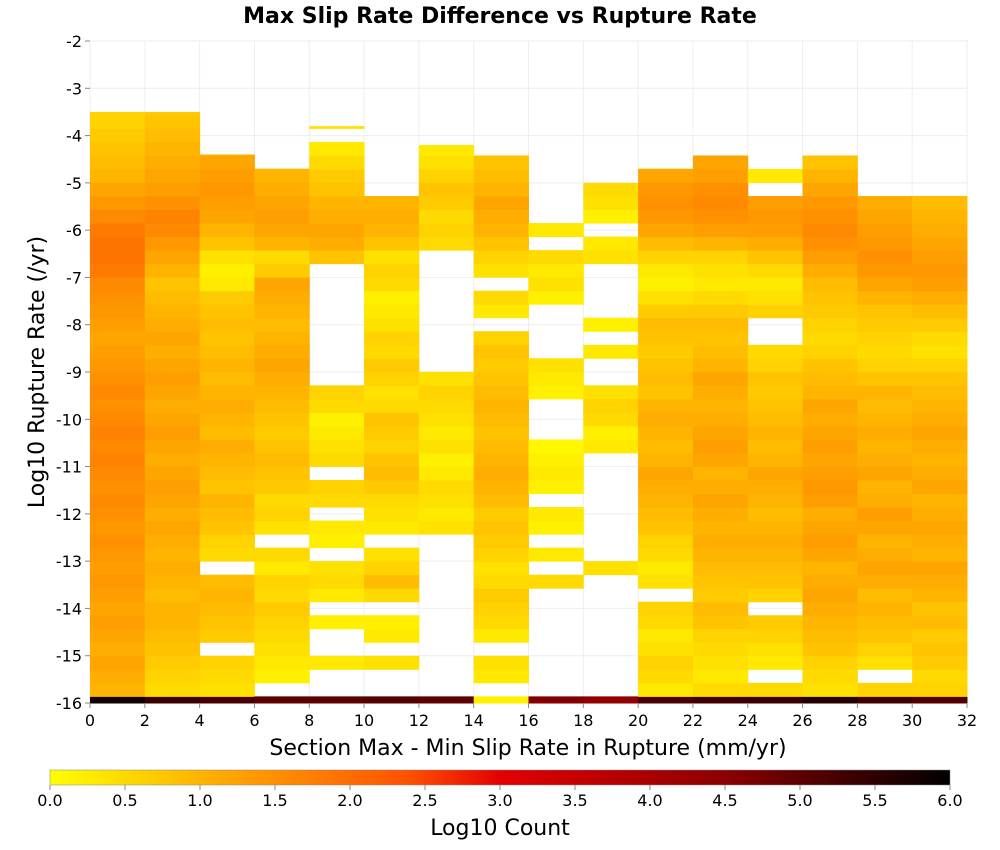 The width and height of the screenshot is (1000, 850). Describe the element at coordinates (274, 800) in the screenshot. I see `colorbar-tick-label: 1.5` at that location.